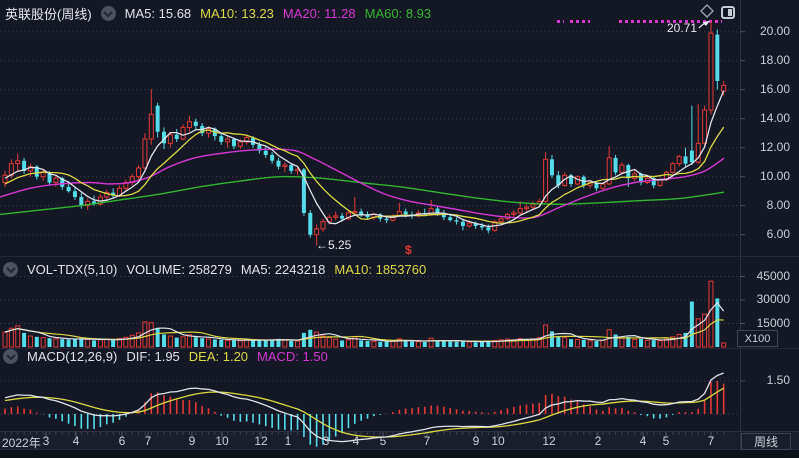 The width and height of the screenshot is (799, 458). What do you see at coordinates (334, 245) in the screenshot?
I see `low-price-annotation: ←5.25` at bounding box center [334, 245].